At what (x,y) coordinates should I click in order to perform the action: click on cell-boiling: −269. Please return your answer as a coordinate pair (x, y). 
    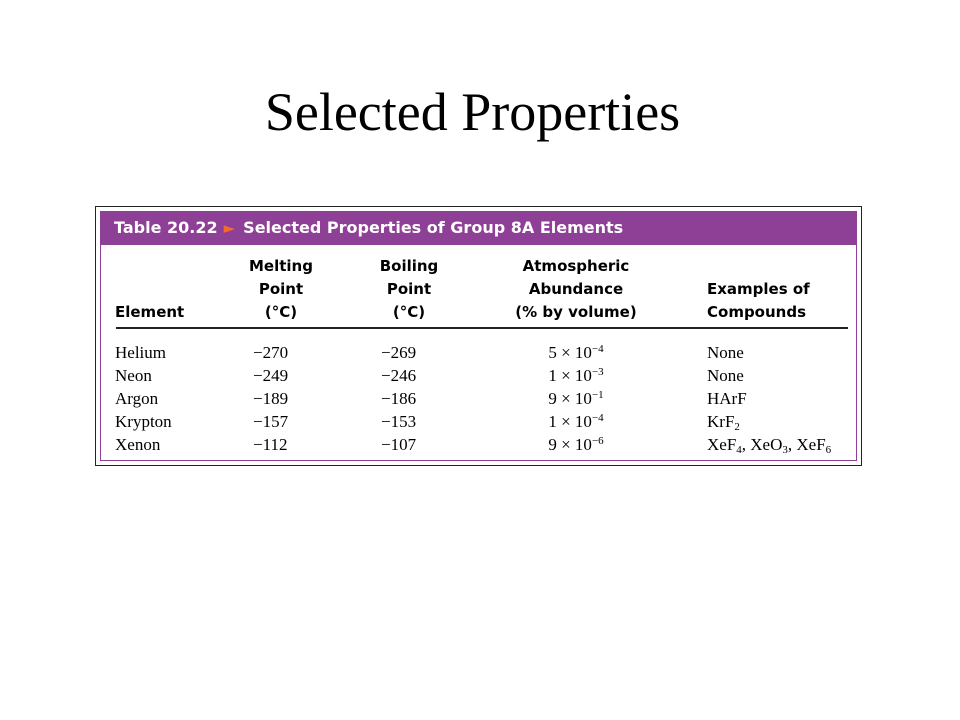
    Looking at the image, I should click on (399, 352).